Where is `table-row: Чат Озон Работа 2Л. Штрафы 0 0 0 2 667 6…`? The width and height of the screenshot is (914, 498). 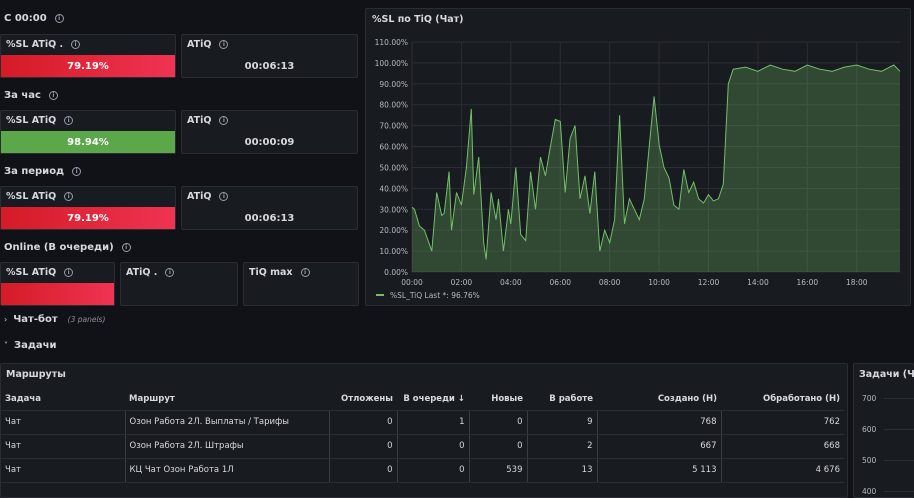 table-row: Чат Озон Работа 2Л. Штрафы 0 0 0 2 667 6… is located at coordinates (422, 446).